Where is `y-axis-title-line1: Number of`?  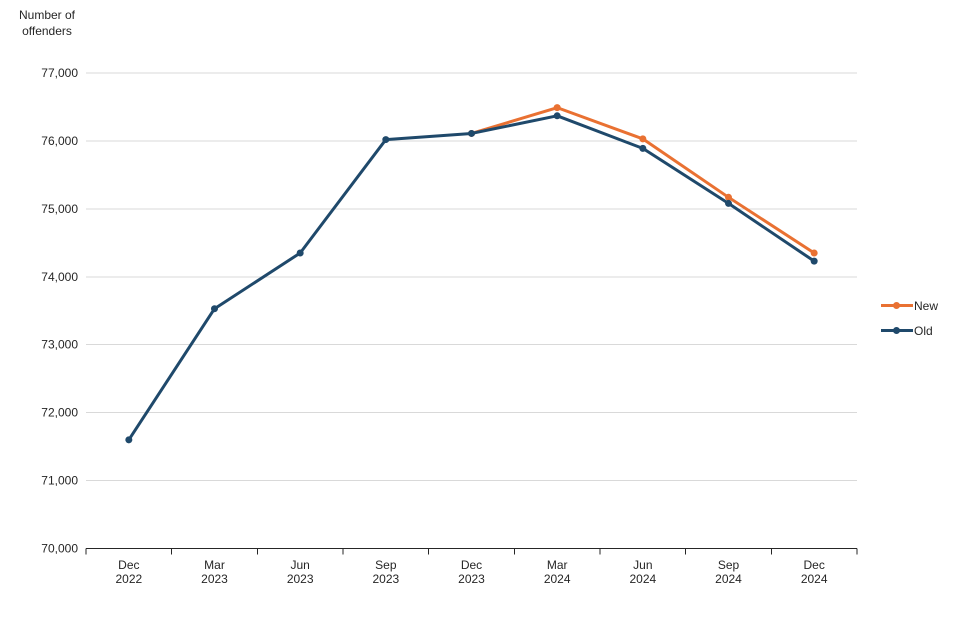
y-axis-title-line1: Number of is located at coordinates (47, 15).